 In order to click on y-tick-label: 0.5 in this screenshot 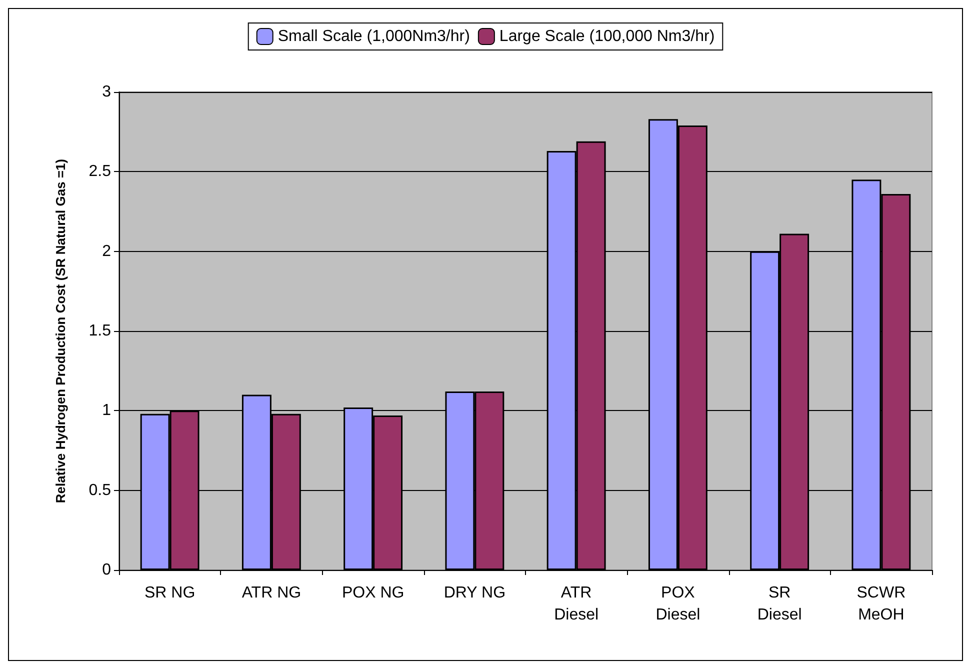, I will do `click(100, 490)`.